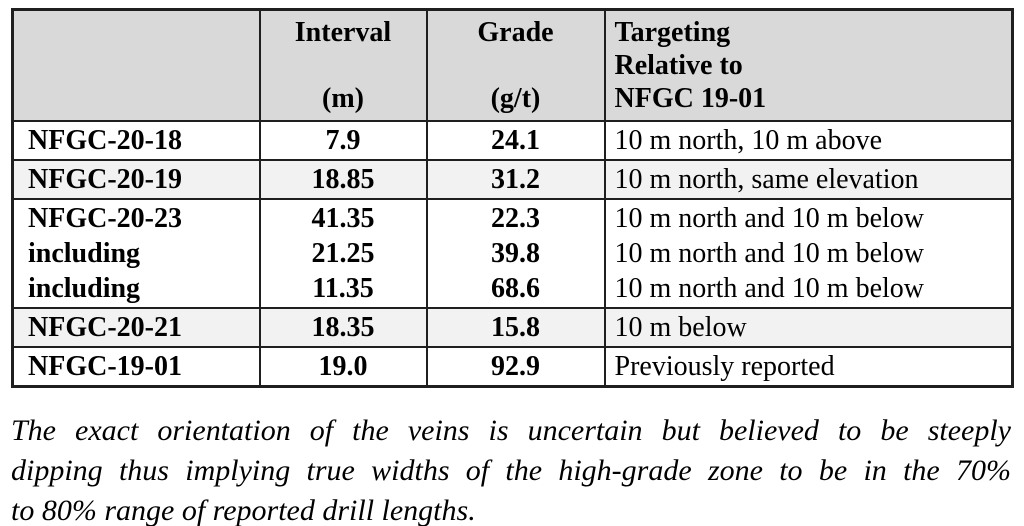 This screenshot has width=1024, height=526. What do you see at coordinates (766, 179) in the screenshot?
I see `cell-line: 10 m north, same elevation` at bounding box center [766, 179].